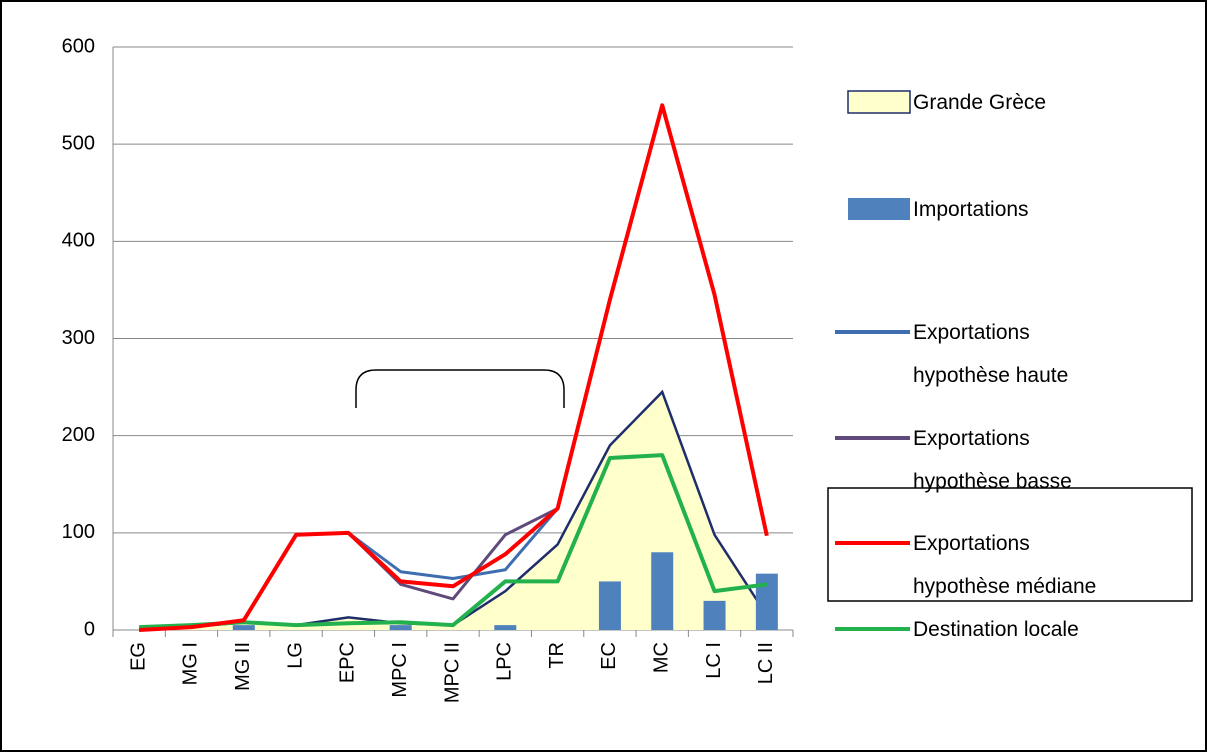 The width and height of the screenshot is (1208, 753). What do you see at coordinates (78, 241) in the screenshot?
I see `y-tick-label: 400` at bounding box center [78, 241].